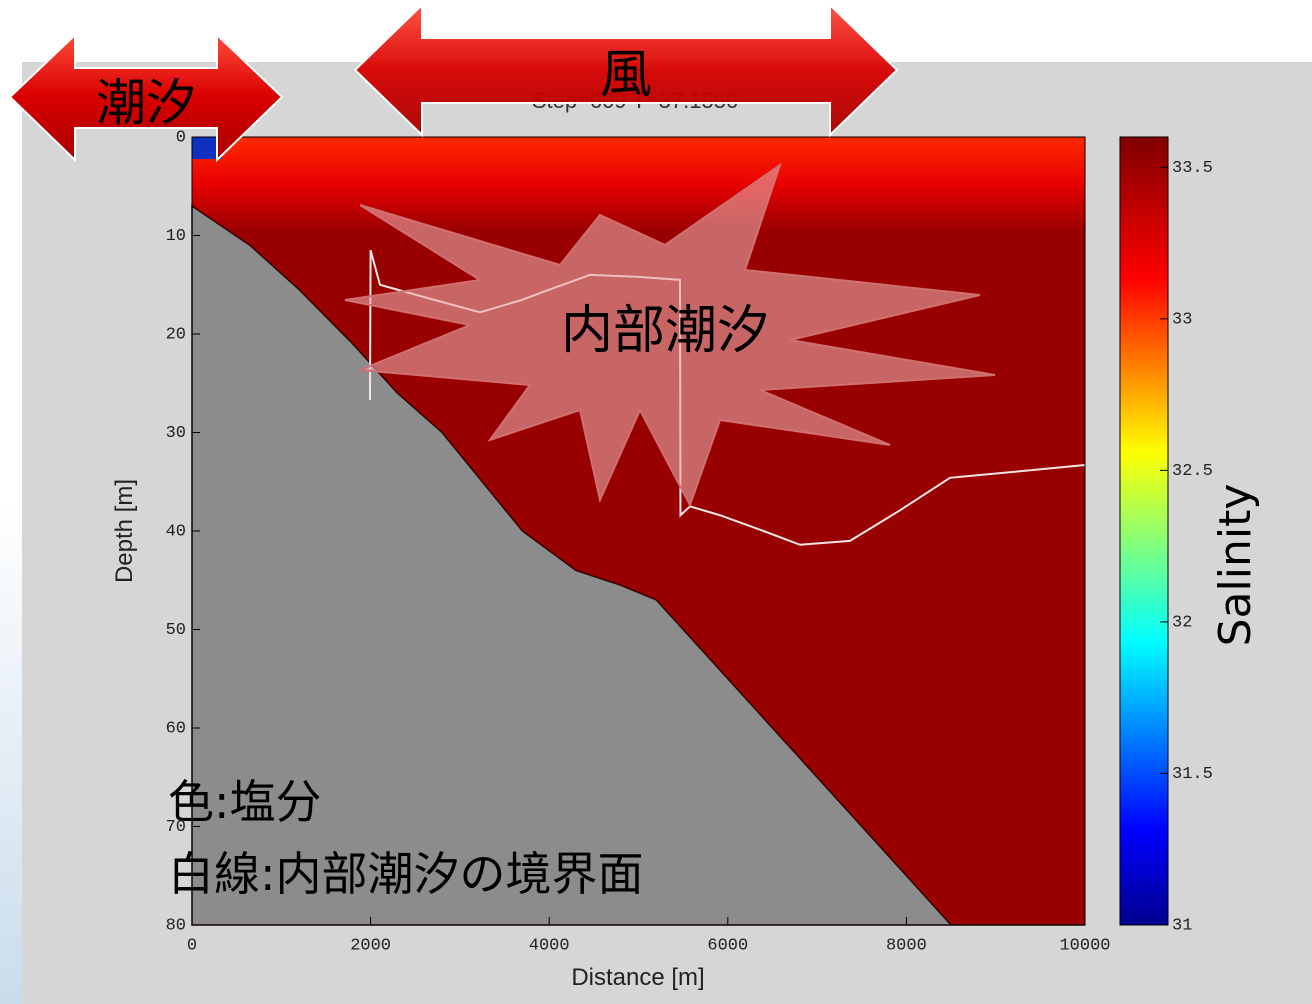 The height and width of the screenshot is (1004, 1312). What do you see at coordinates (245, 802) in the screenshot?
I see `color-legend-note: 色:塩分` at bounding box center [245, 802].